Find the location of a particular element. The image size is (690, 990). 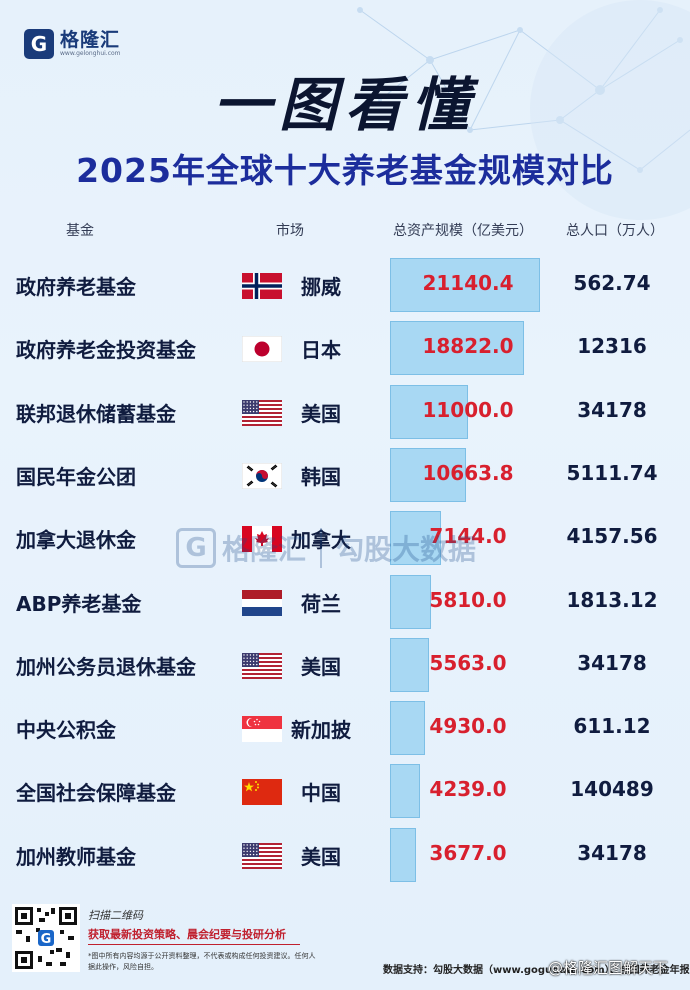

population-value: 1813.12 is located at coordinates (612, 599).